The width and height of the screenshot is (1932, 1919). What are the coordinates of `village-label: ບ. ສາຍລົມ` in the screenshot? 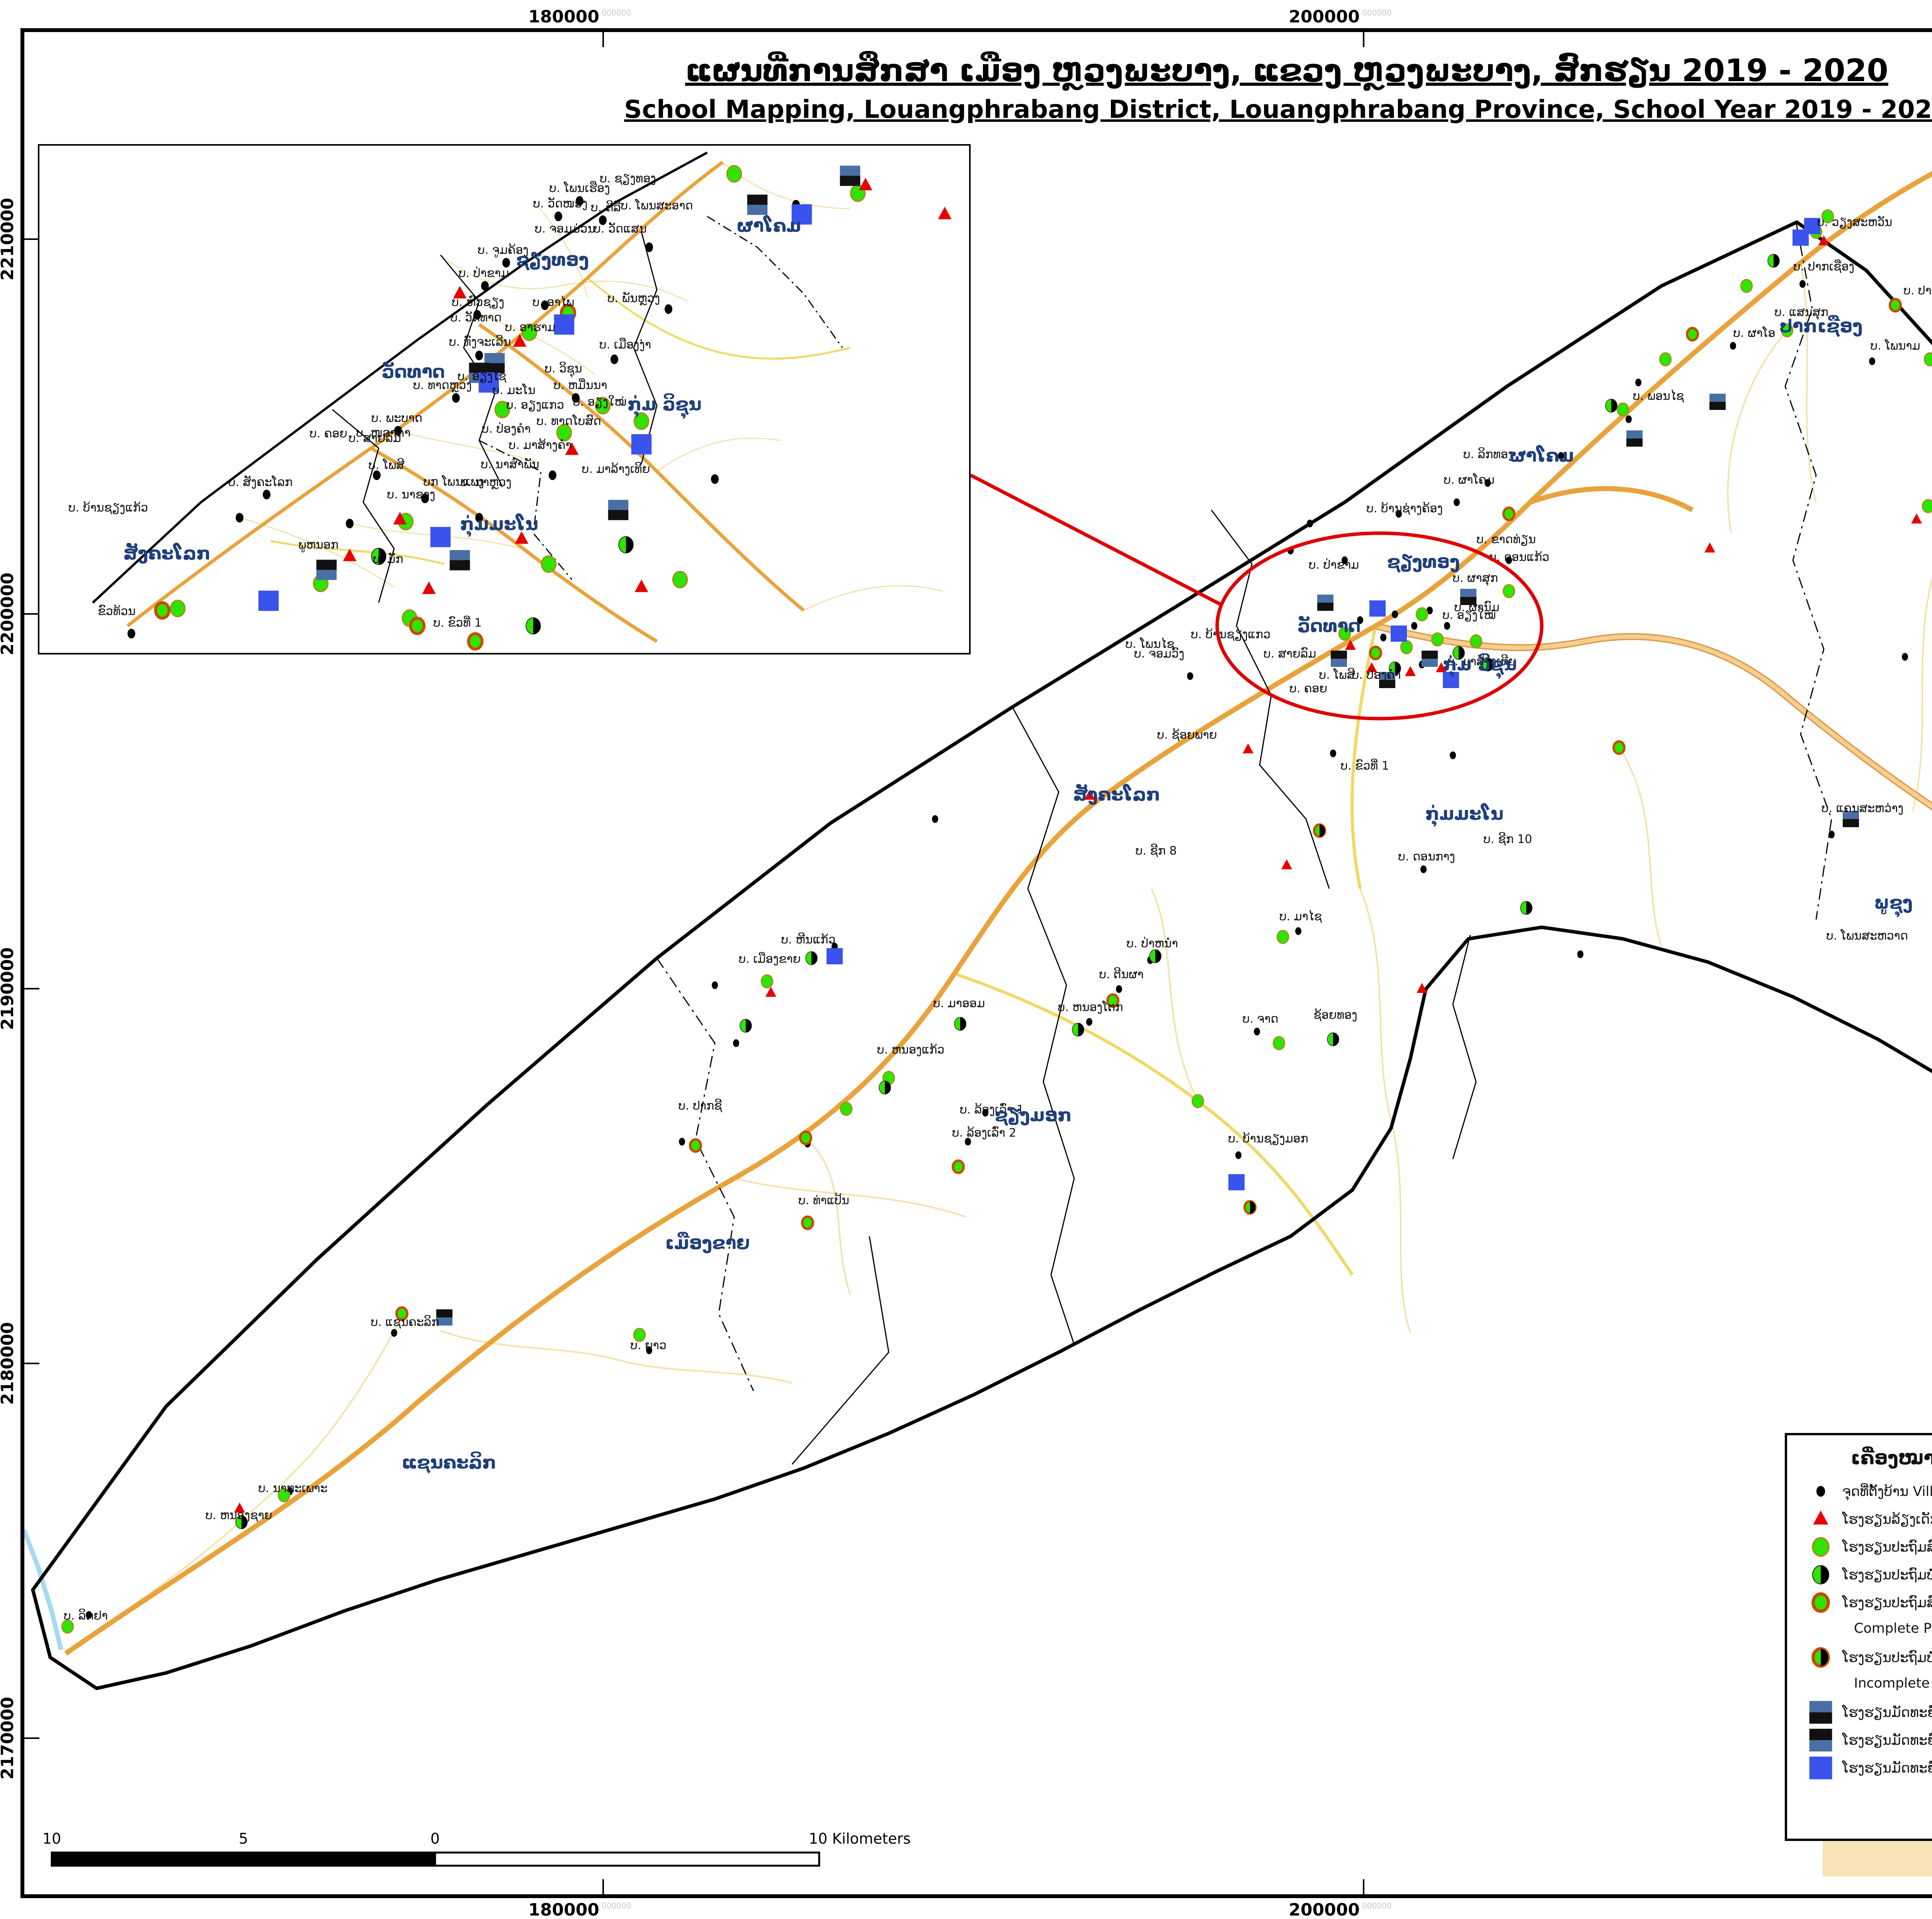 It's located at (1290, 654).